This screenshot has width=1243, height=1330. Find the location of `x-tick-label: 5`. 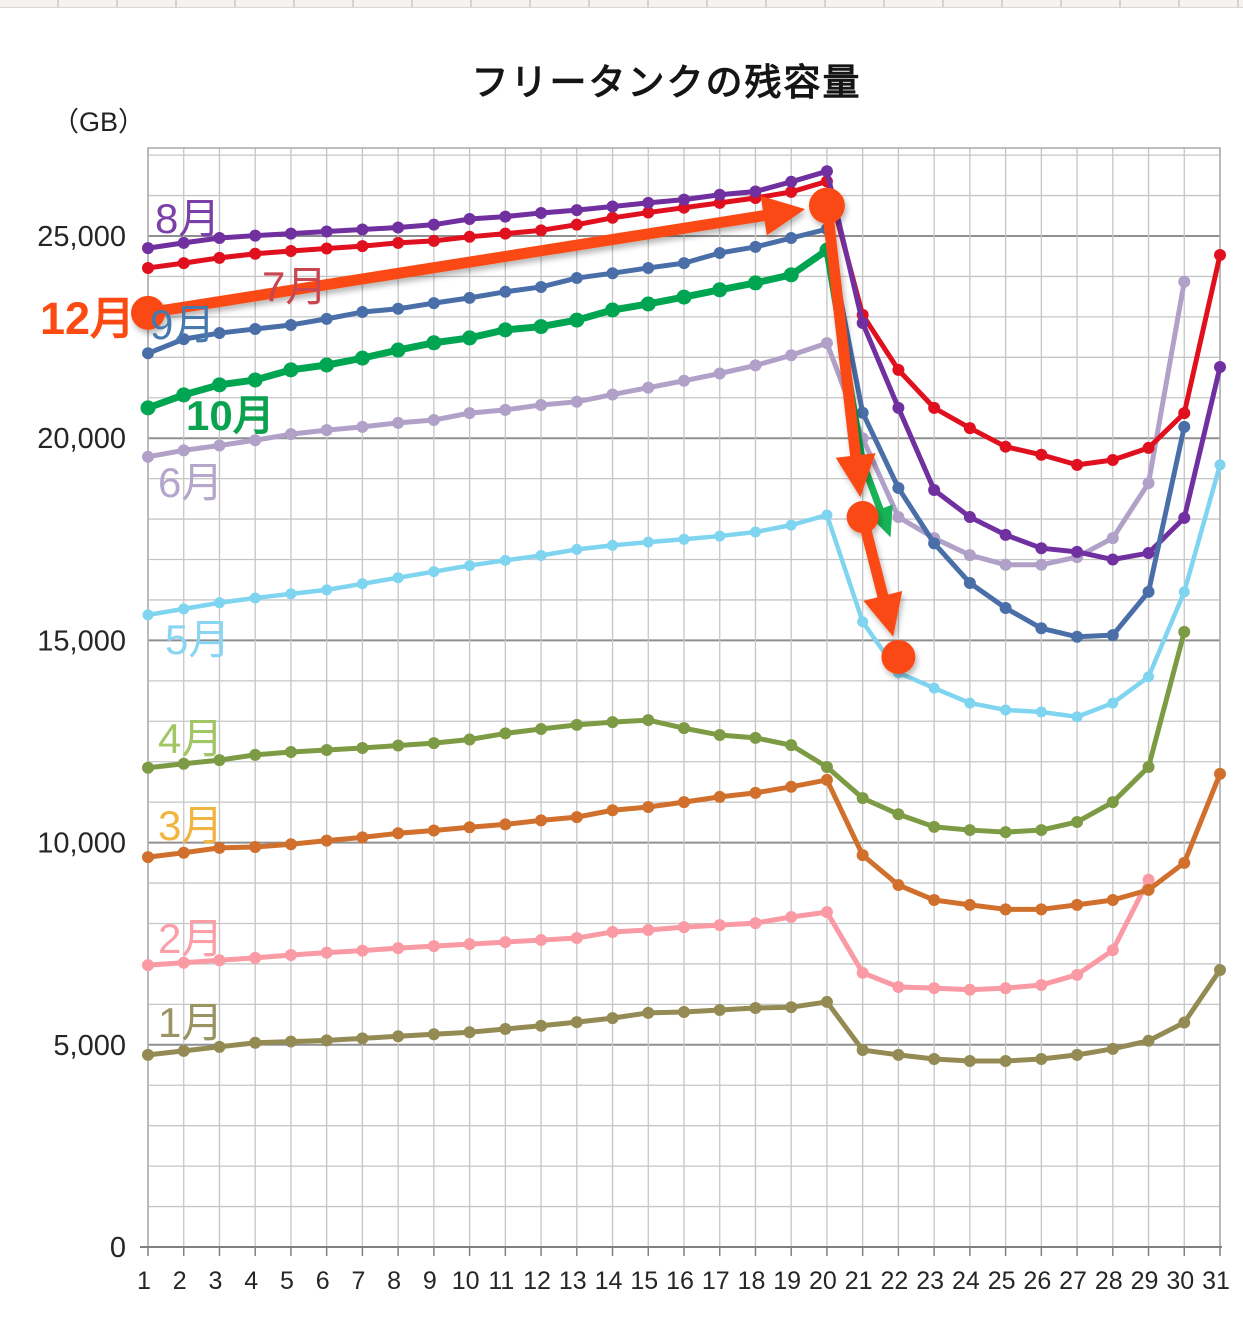

x-tick-label: 5 is located at coordinates (287, 1281).